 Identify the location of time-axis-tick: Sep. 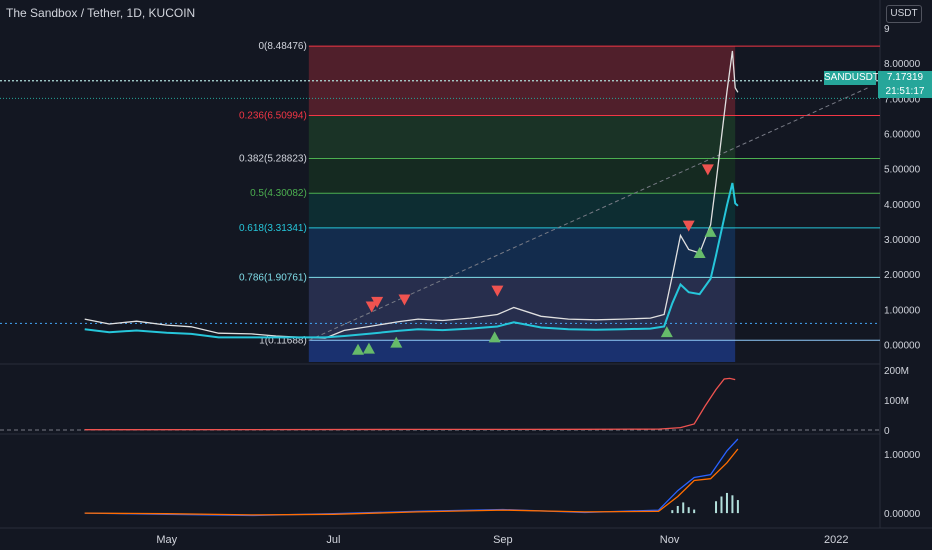
(503, 540).